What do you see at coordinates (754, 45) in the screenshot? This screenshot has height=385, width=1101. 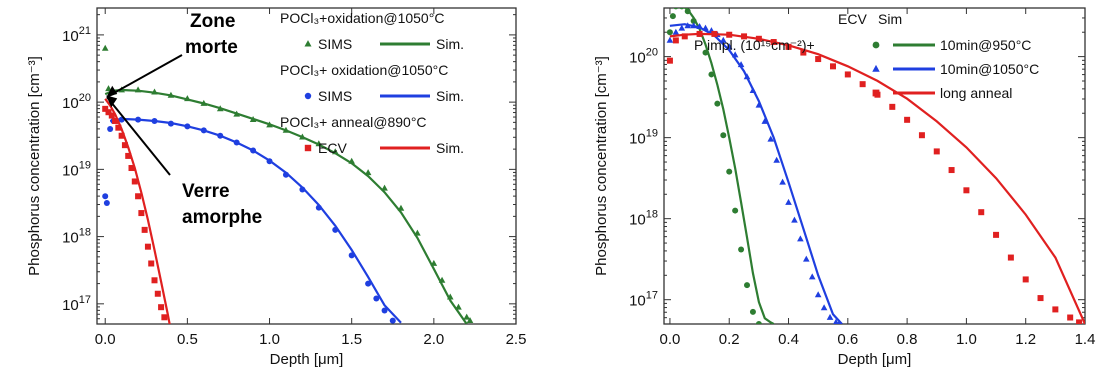 I see `legend-prefix: P impl. (10¹⁵cm⁻²)+` at bounding box center [754, 45].